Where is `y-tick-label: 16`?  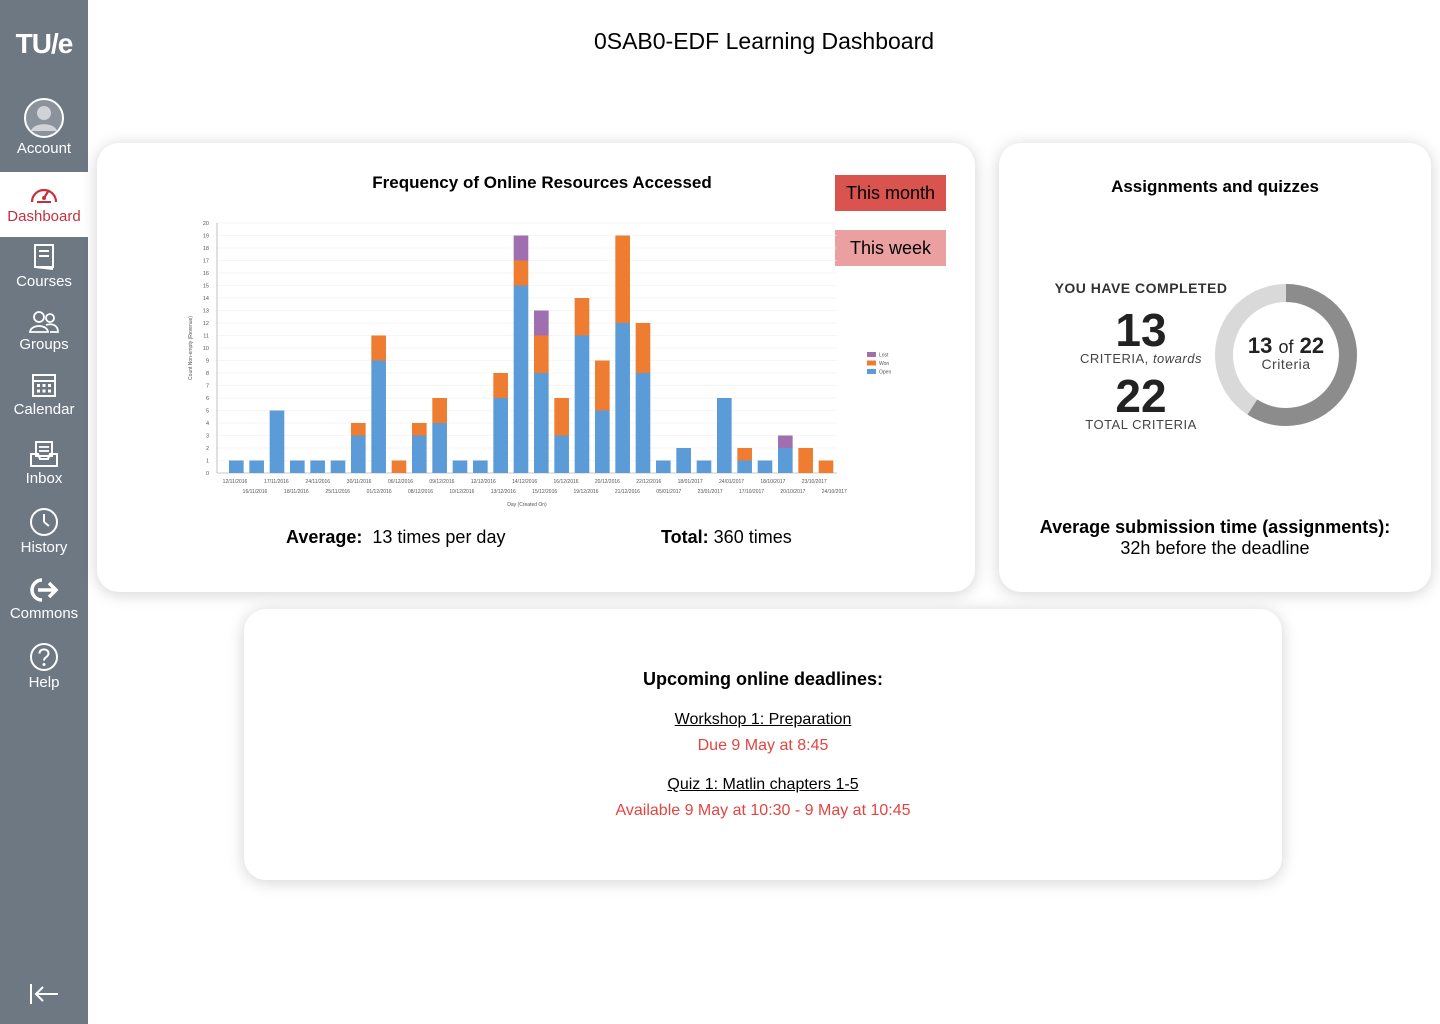
y-tick-label: 16 is located at coordinates (206, 274).